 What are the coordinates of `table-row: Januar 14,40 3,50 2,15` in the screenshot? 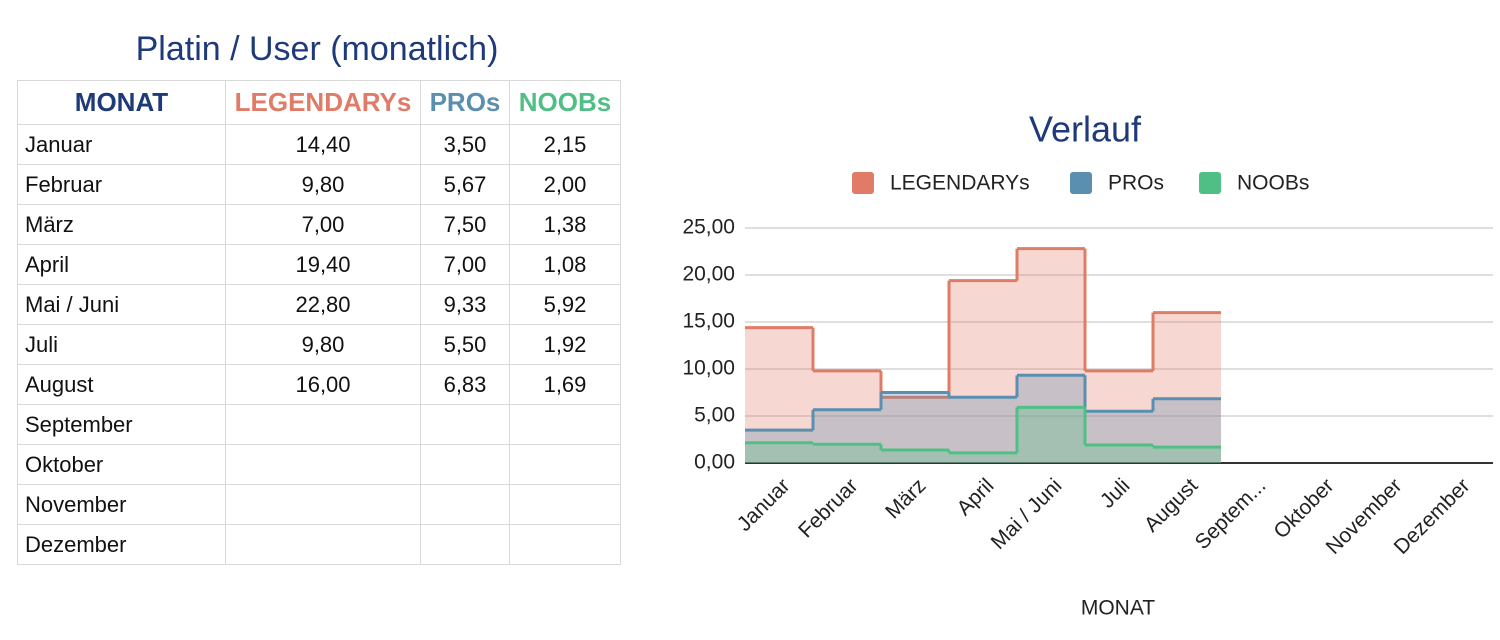 It's located at (319, 144).